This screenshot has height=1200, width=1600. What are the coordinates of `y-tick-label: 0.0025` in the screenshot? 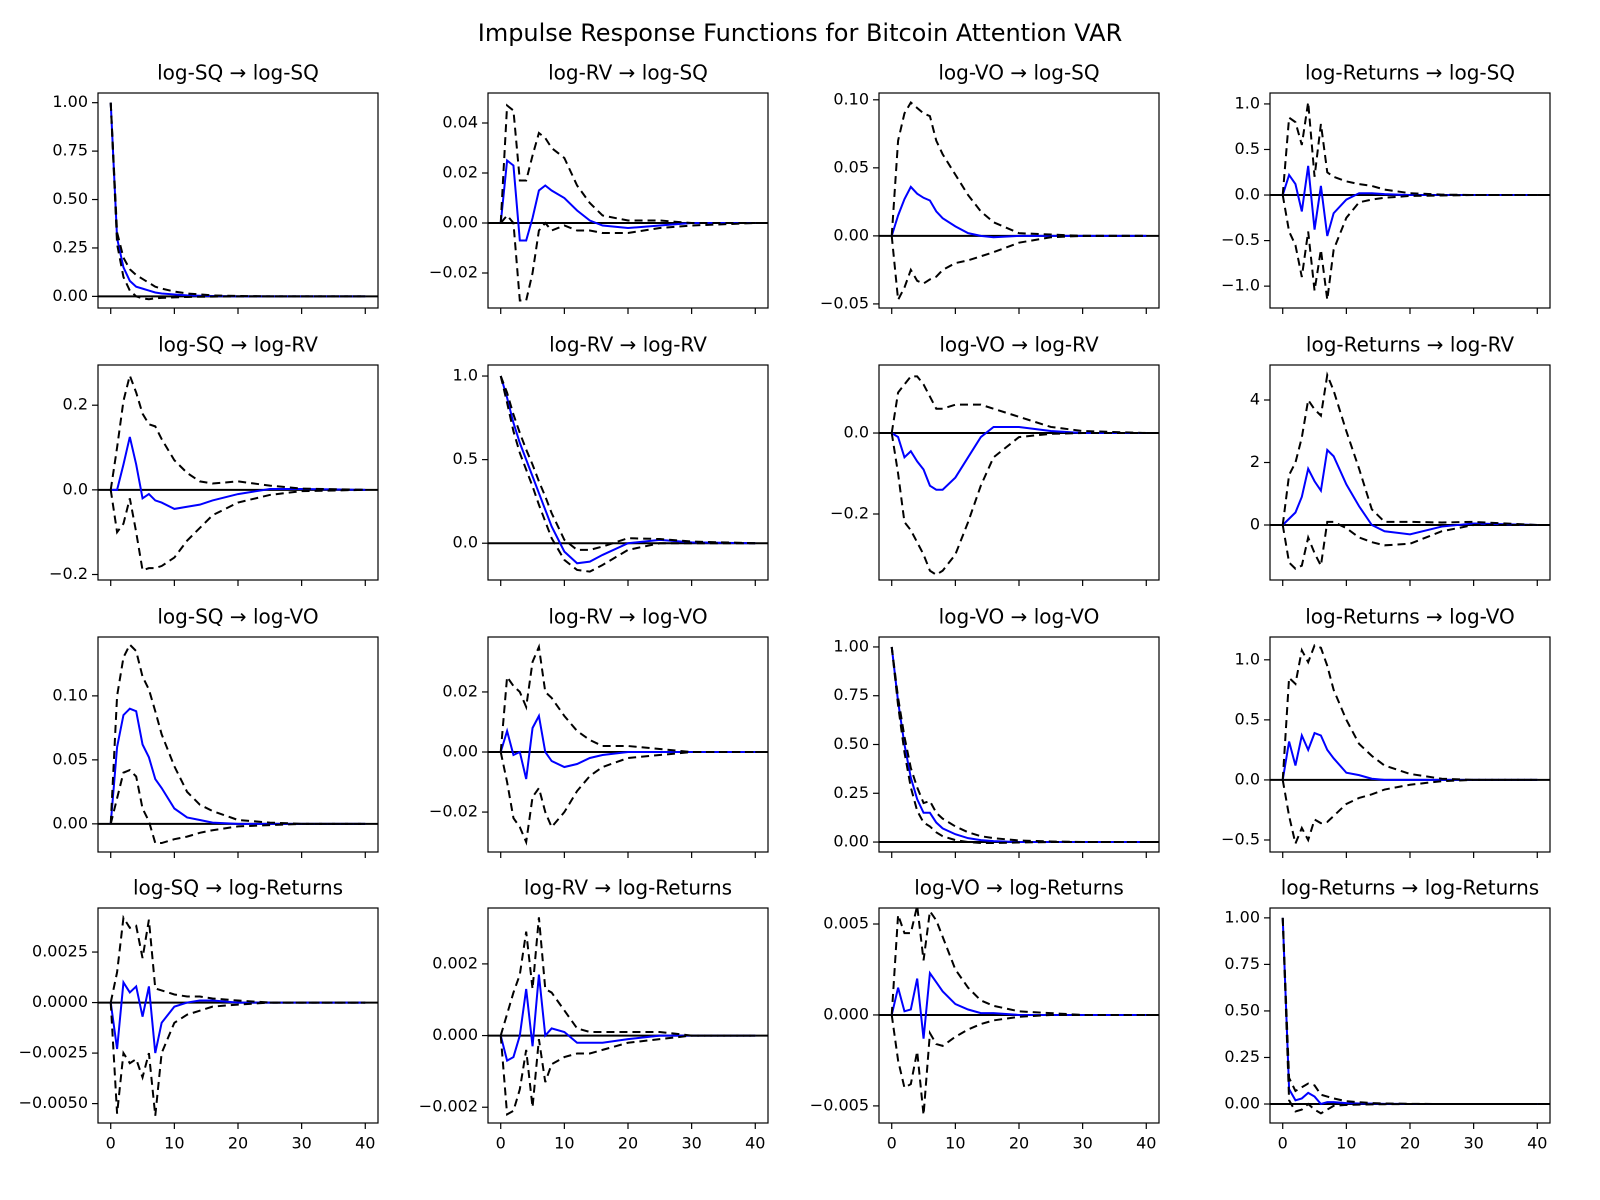 It's located at (60, 951).